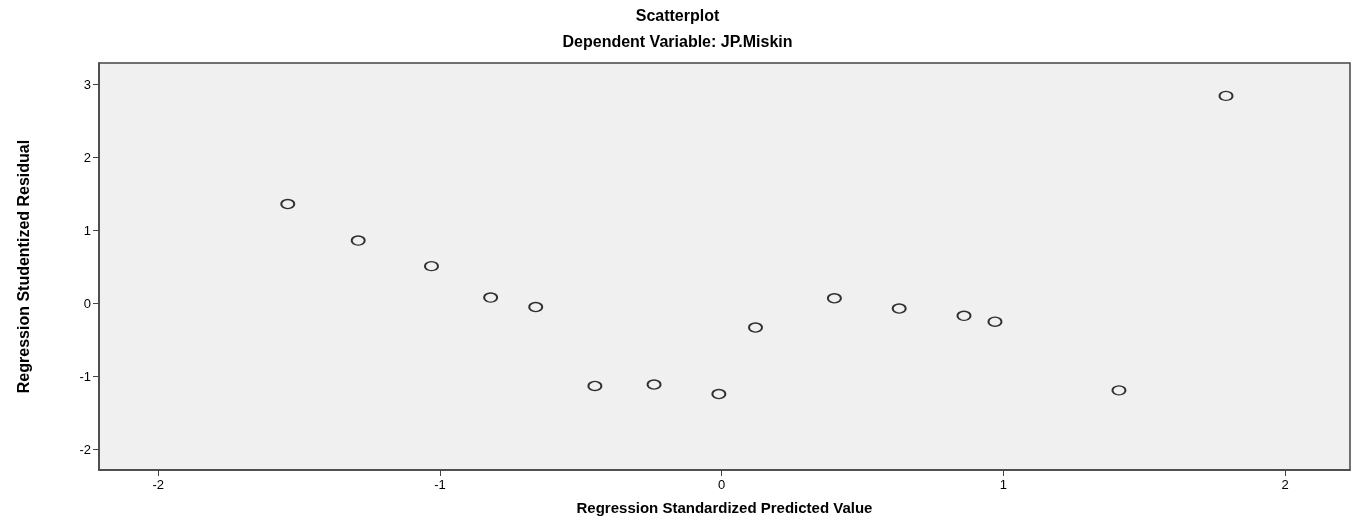 The image size is (1355, 522). What do you see at coordinates (724, 507) in the screenshot?
I see `x-axis-title: Regression Standardized Predicted Value` at bounding box center [724, 507].